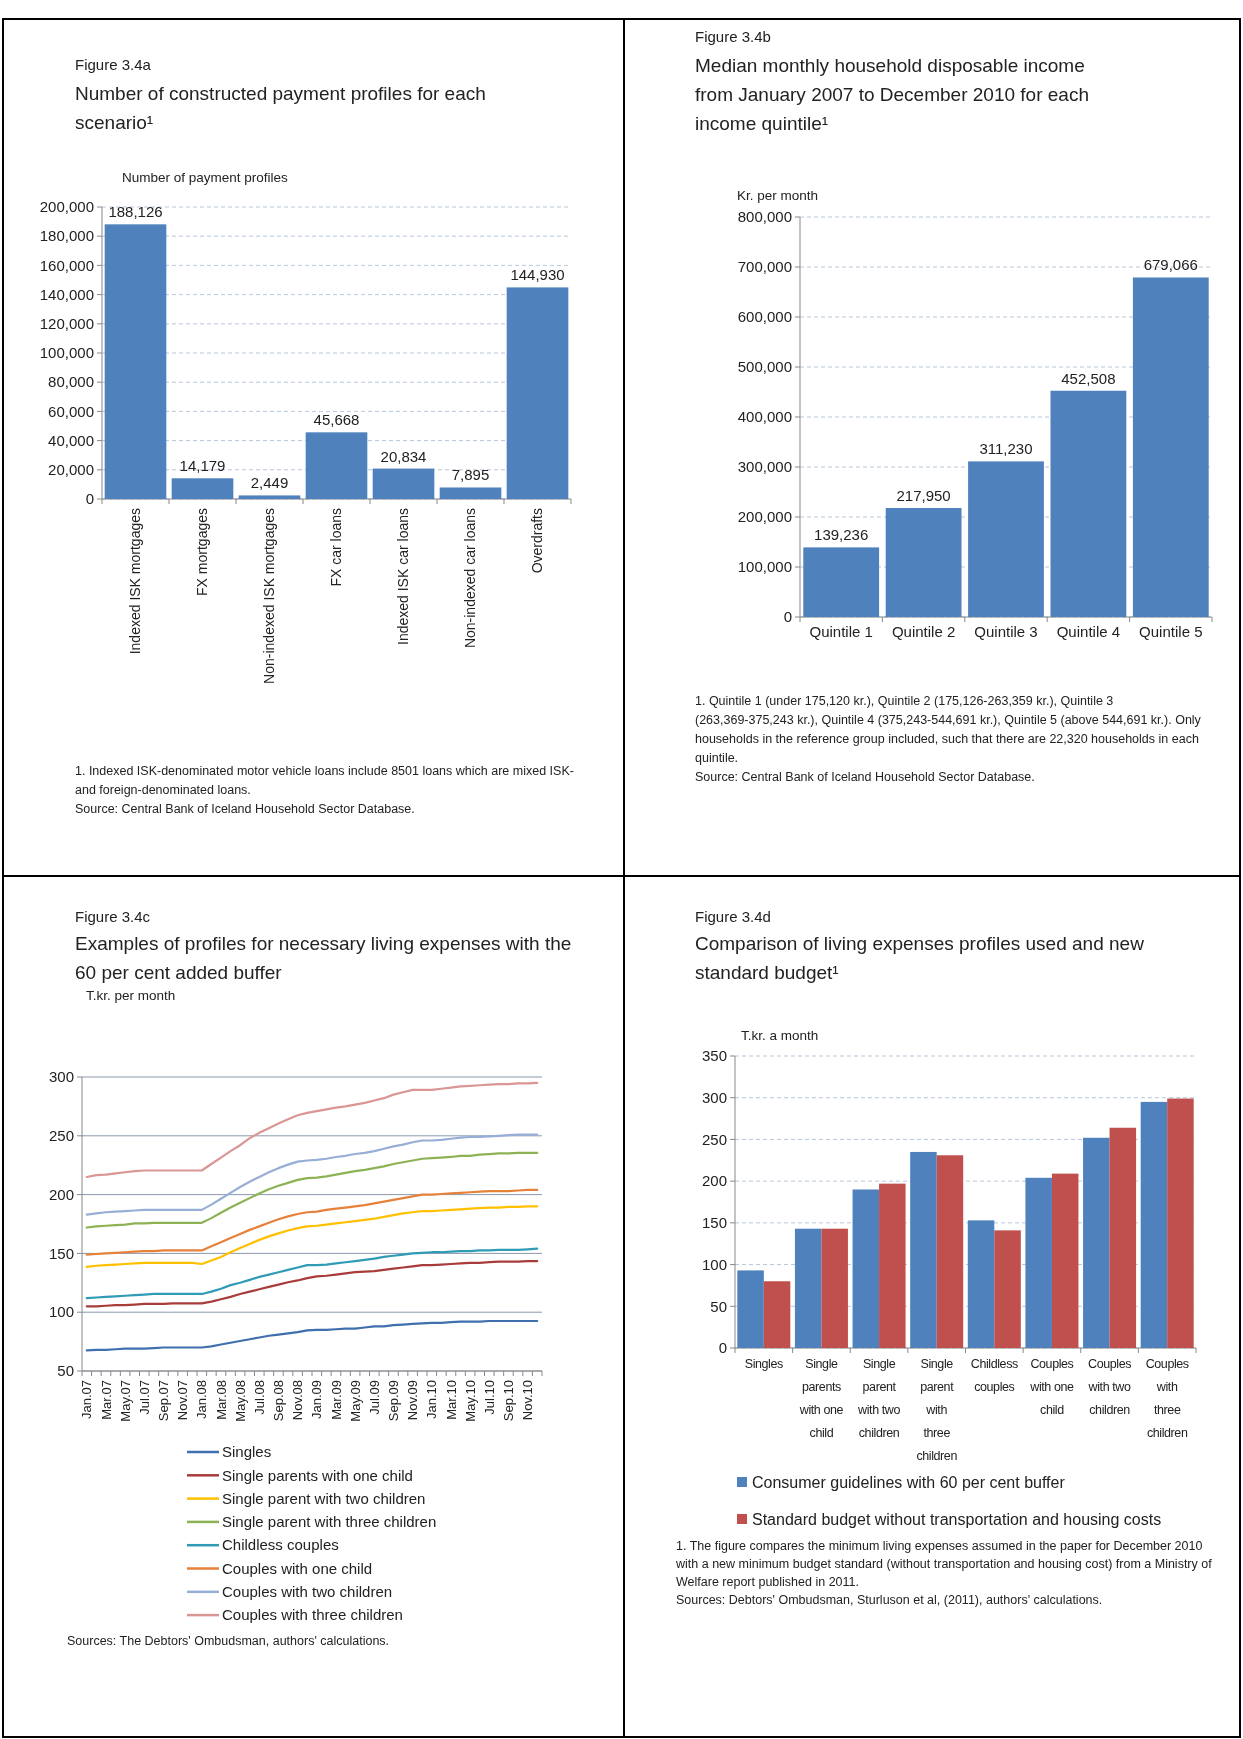 This screenshot has width=1243, height=1739. What do you see at coordinates (66, 236) in the screenshot?
I see `y-tick-label: 180,000` at bounding box center [66, 236].